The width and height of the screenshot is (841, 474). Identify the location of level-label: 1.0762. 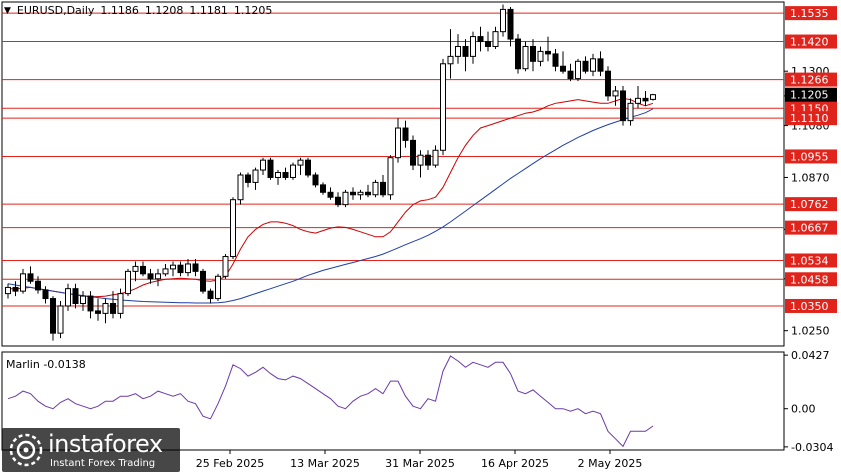
(809, 204).